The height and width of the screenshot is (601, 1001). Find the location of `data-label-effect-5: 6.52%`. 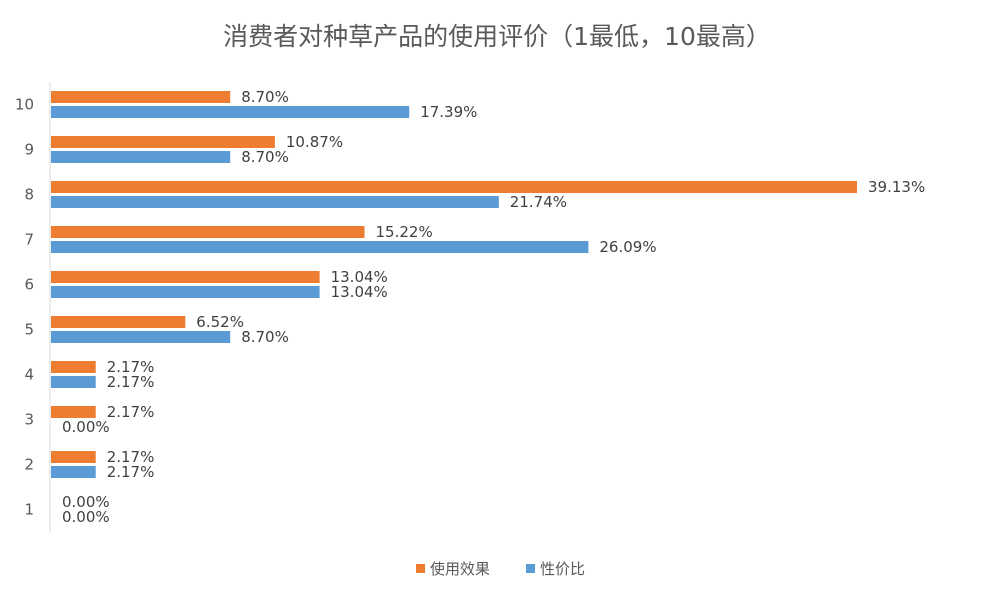

data-label-effect-5: 6.52% is located at coordinates (220, 322).